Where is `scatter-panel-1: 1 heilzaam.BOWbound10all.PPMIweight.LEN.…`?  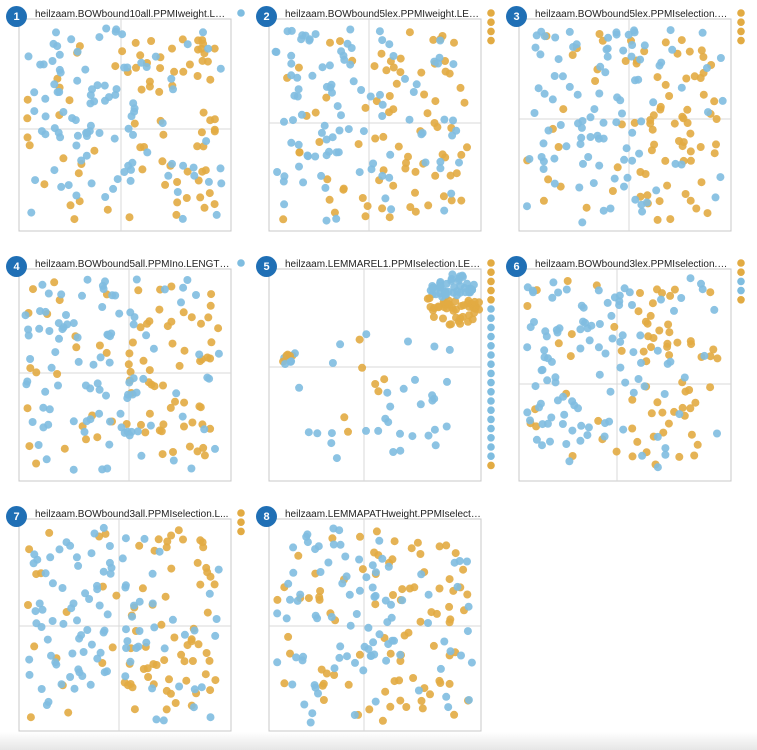 scatter-panel-1: 1 heilzaam.BOWbound10all.PPMIweight.LEN.… is located at coordinates (128, 125).